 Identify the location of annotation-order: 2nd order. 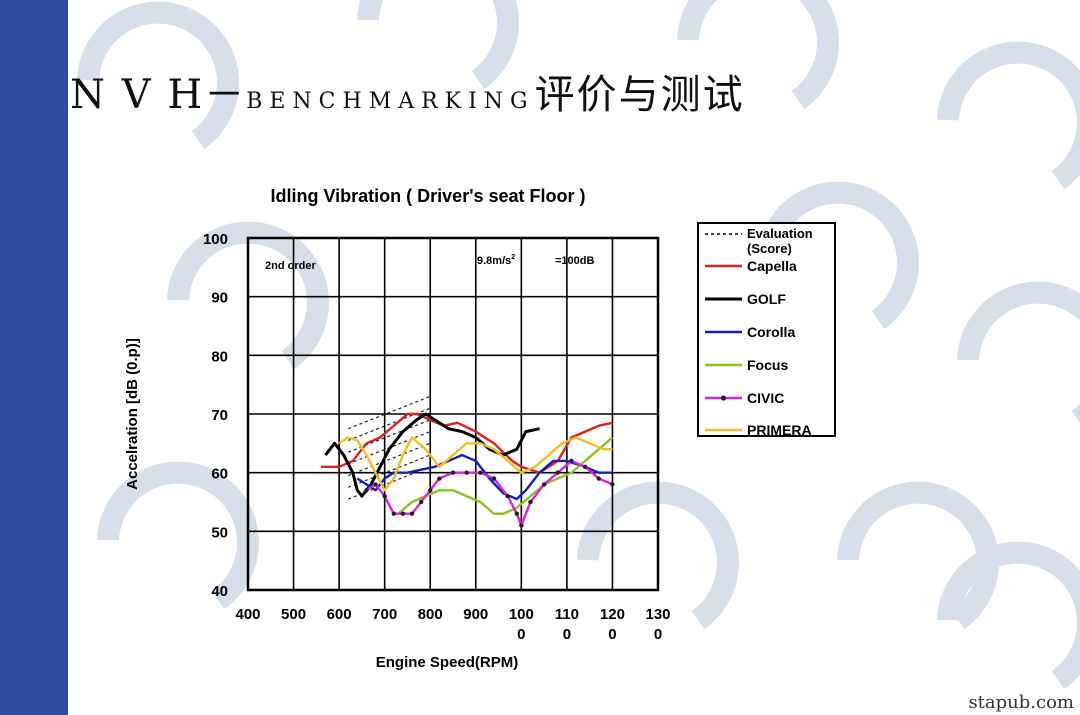
(290, 266).